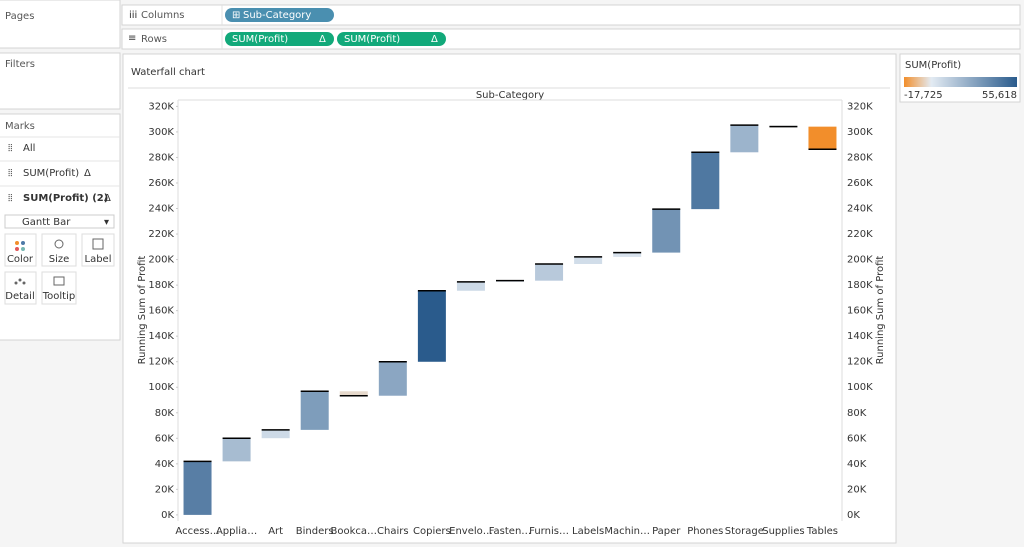  I want to click on shelf-icon: ≡, so click(132, 38).